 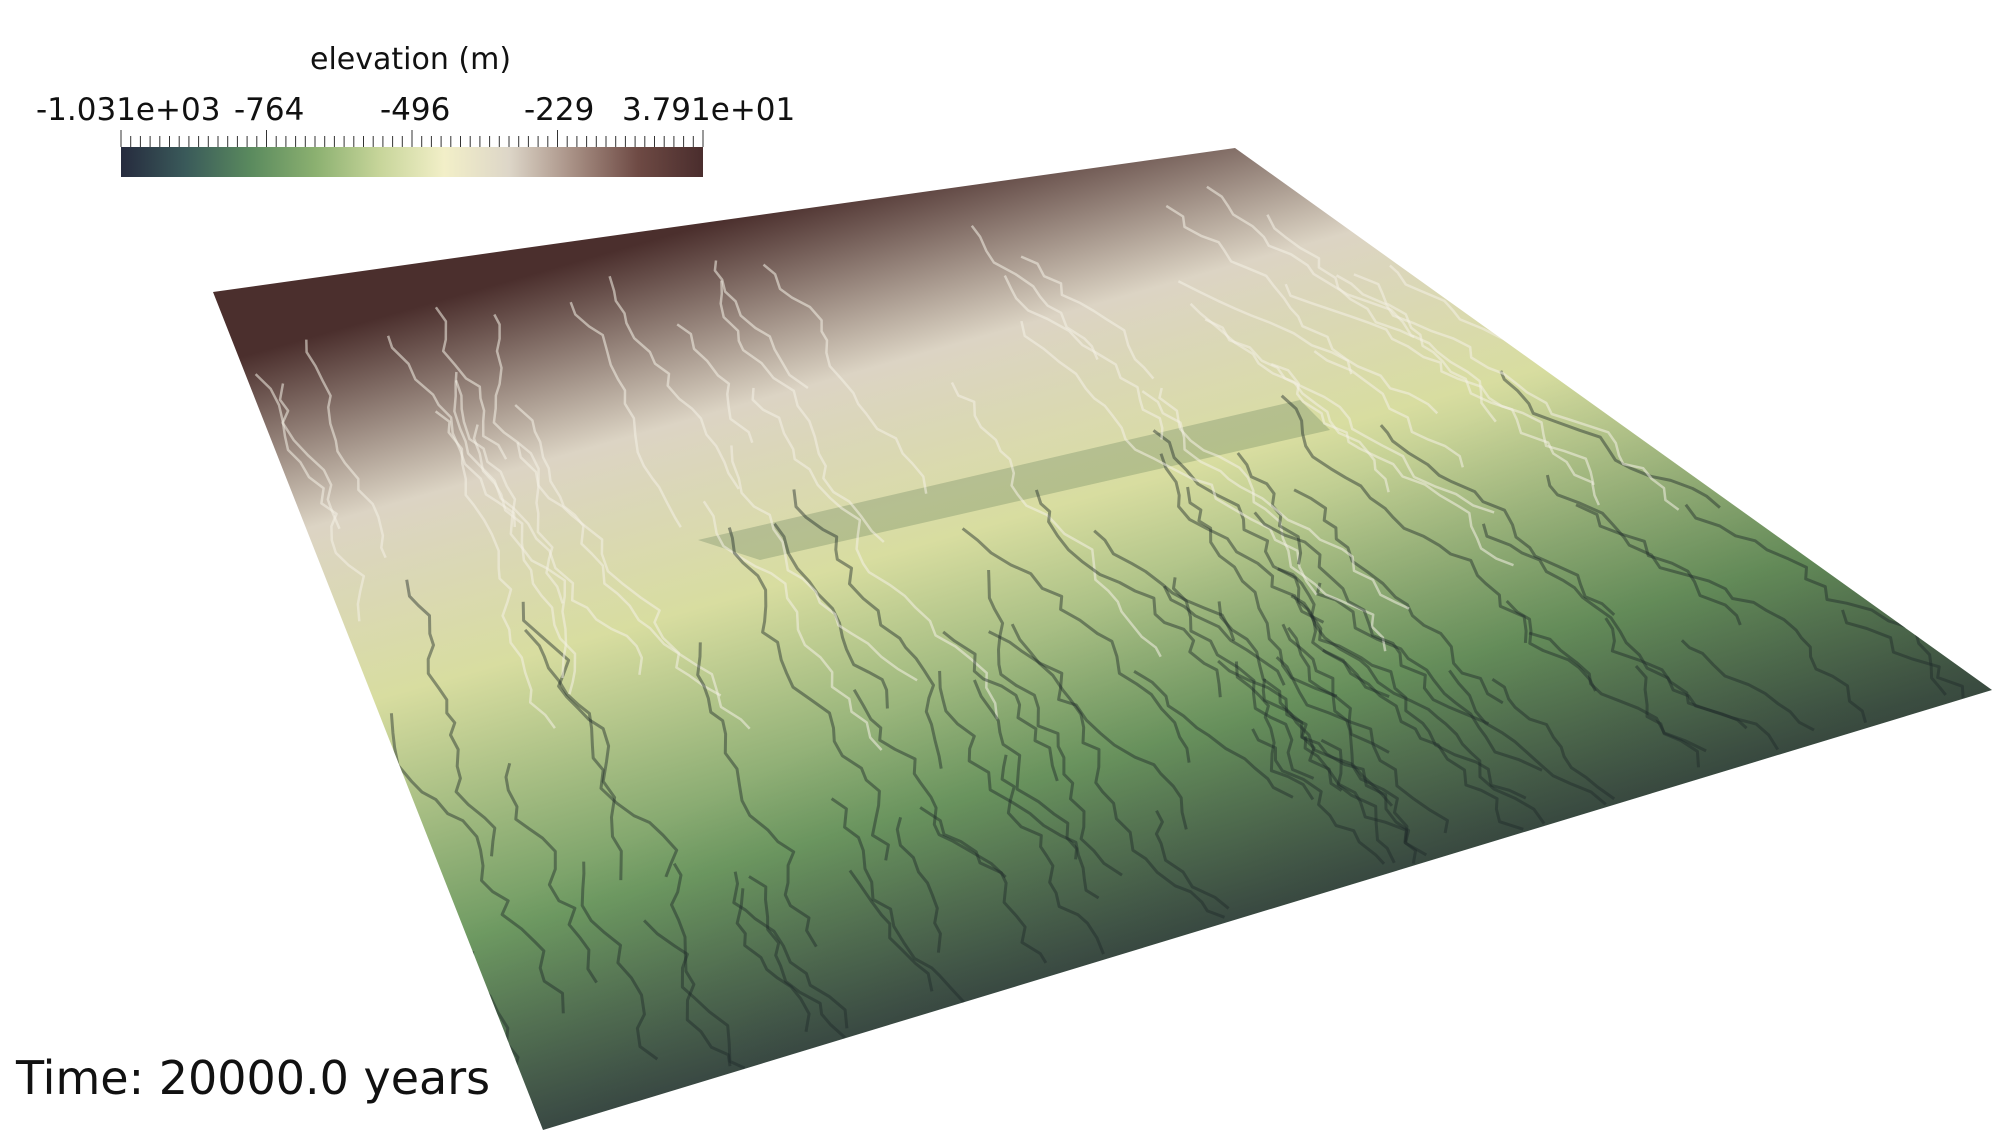 What do you see at coordinates (128, 110) in the screenshot?
I see `colorbar-min-label: -1.031e+03` at bounding box center [128, 110].